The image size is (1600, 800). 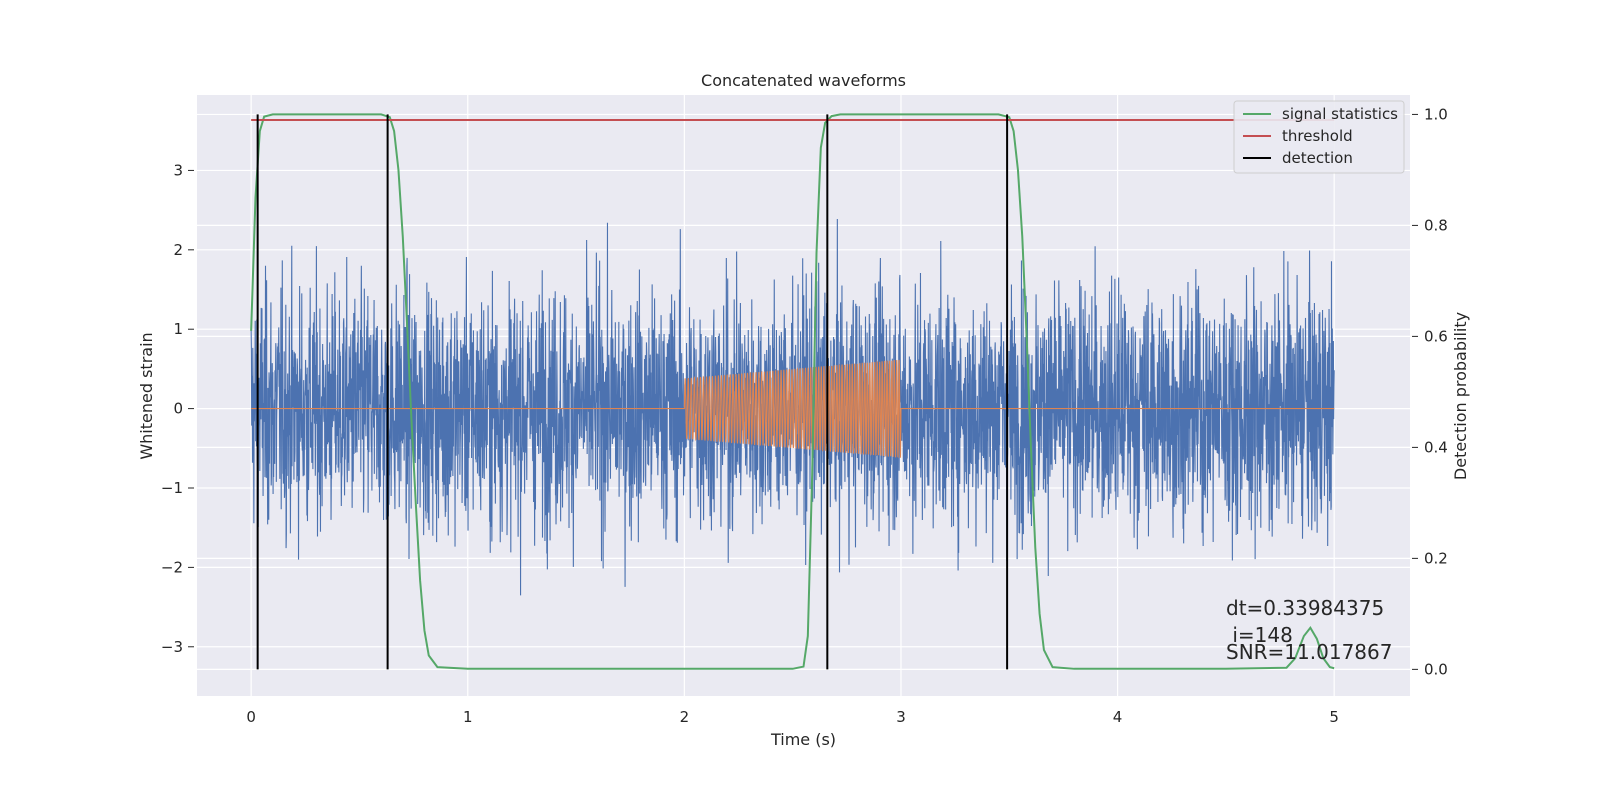 What do you see at coordinates (803, 739) in the screenshot?
I see `x-axis-title: Time (s)` at bounding box center [803, 739].